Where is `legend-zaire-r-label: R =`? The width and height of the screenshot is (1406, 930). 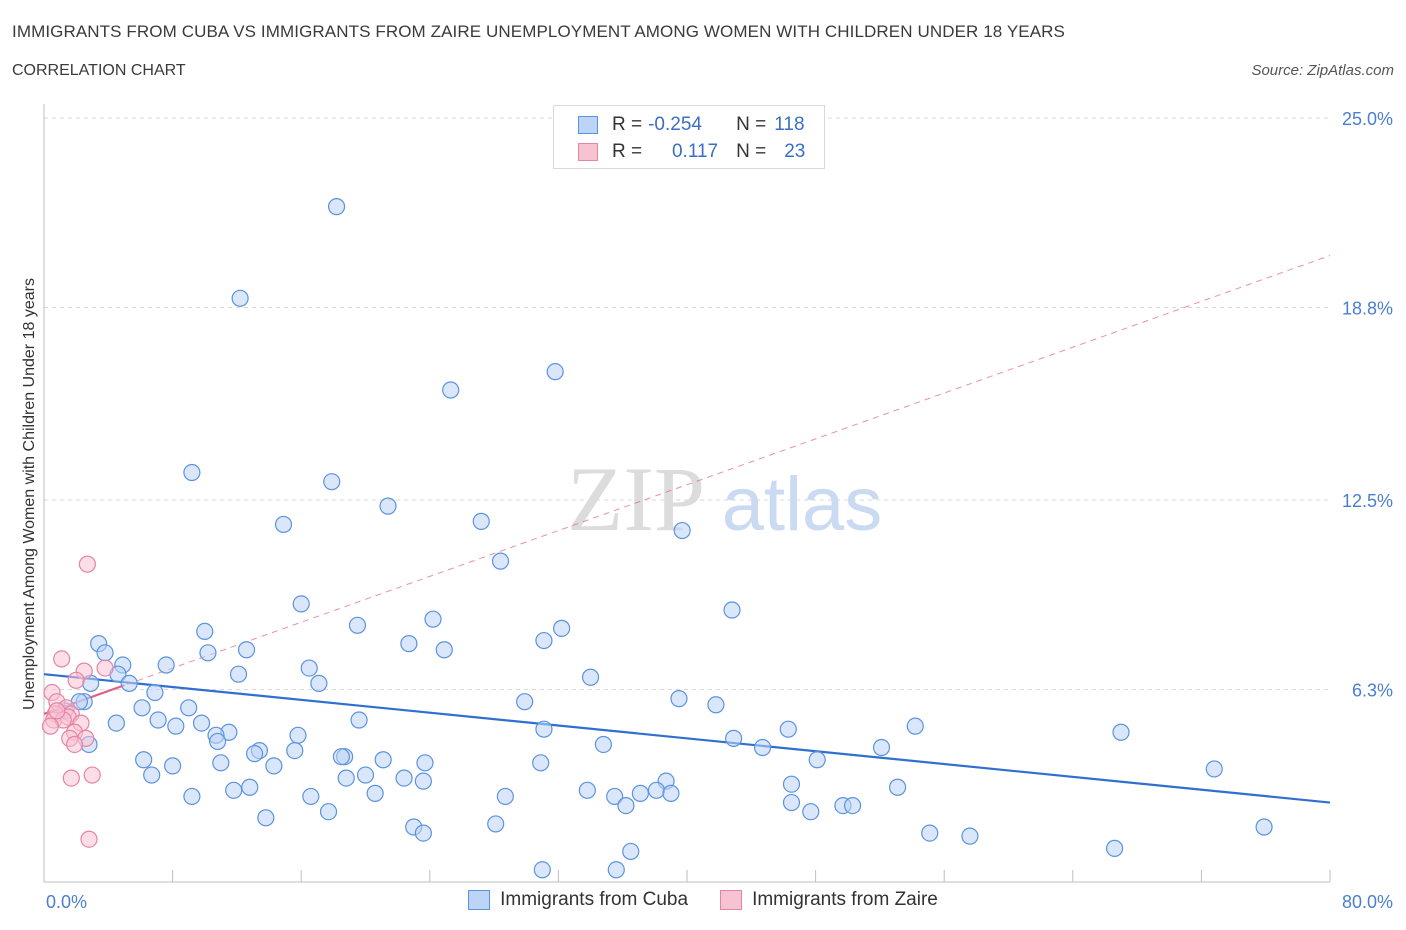
legend-zaire-r-label: R = is located at coordinates (627, 151).